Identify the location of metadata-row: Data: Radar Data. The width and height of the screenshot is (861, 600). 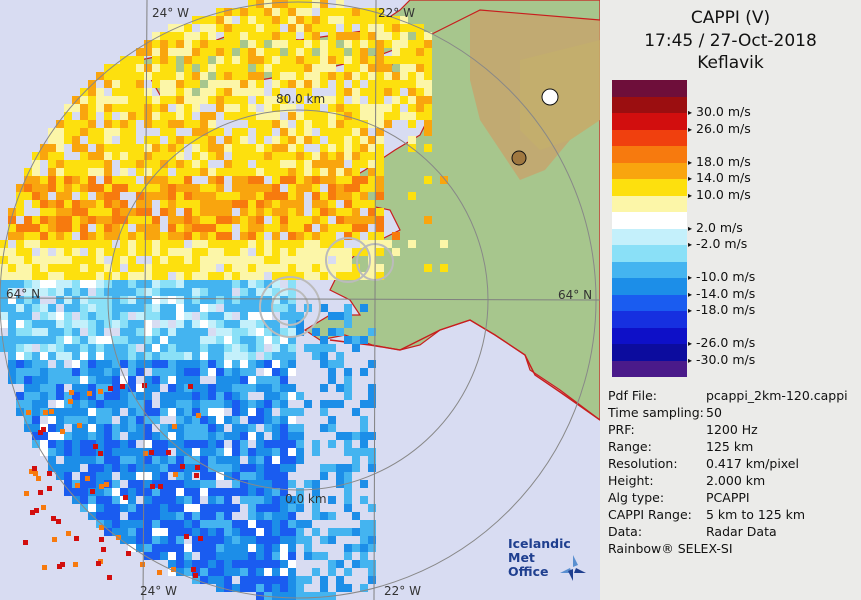
(692, 531).